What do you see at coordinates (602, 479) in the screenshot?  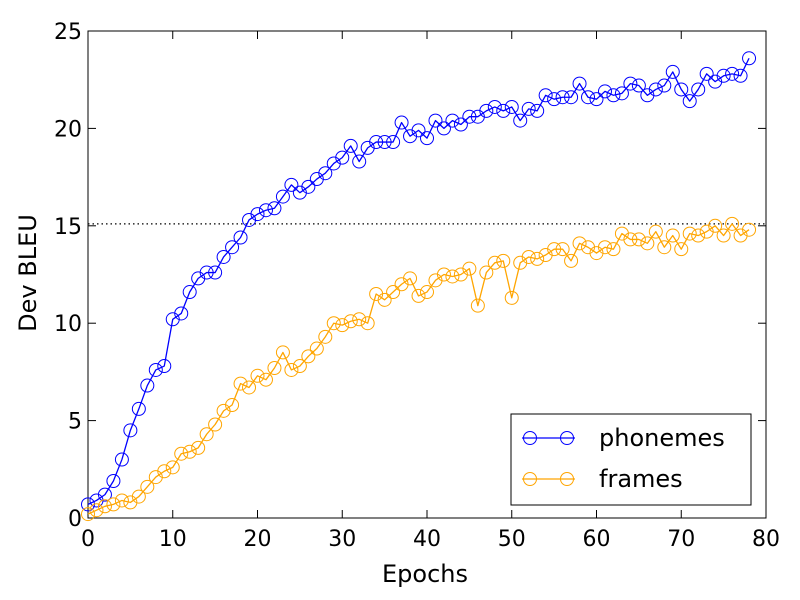 I see `legend-entry-frames: frames` at bounding box center [602, 479].